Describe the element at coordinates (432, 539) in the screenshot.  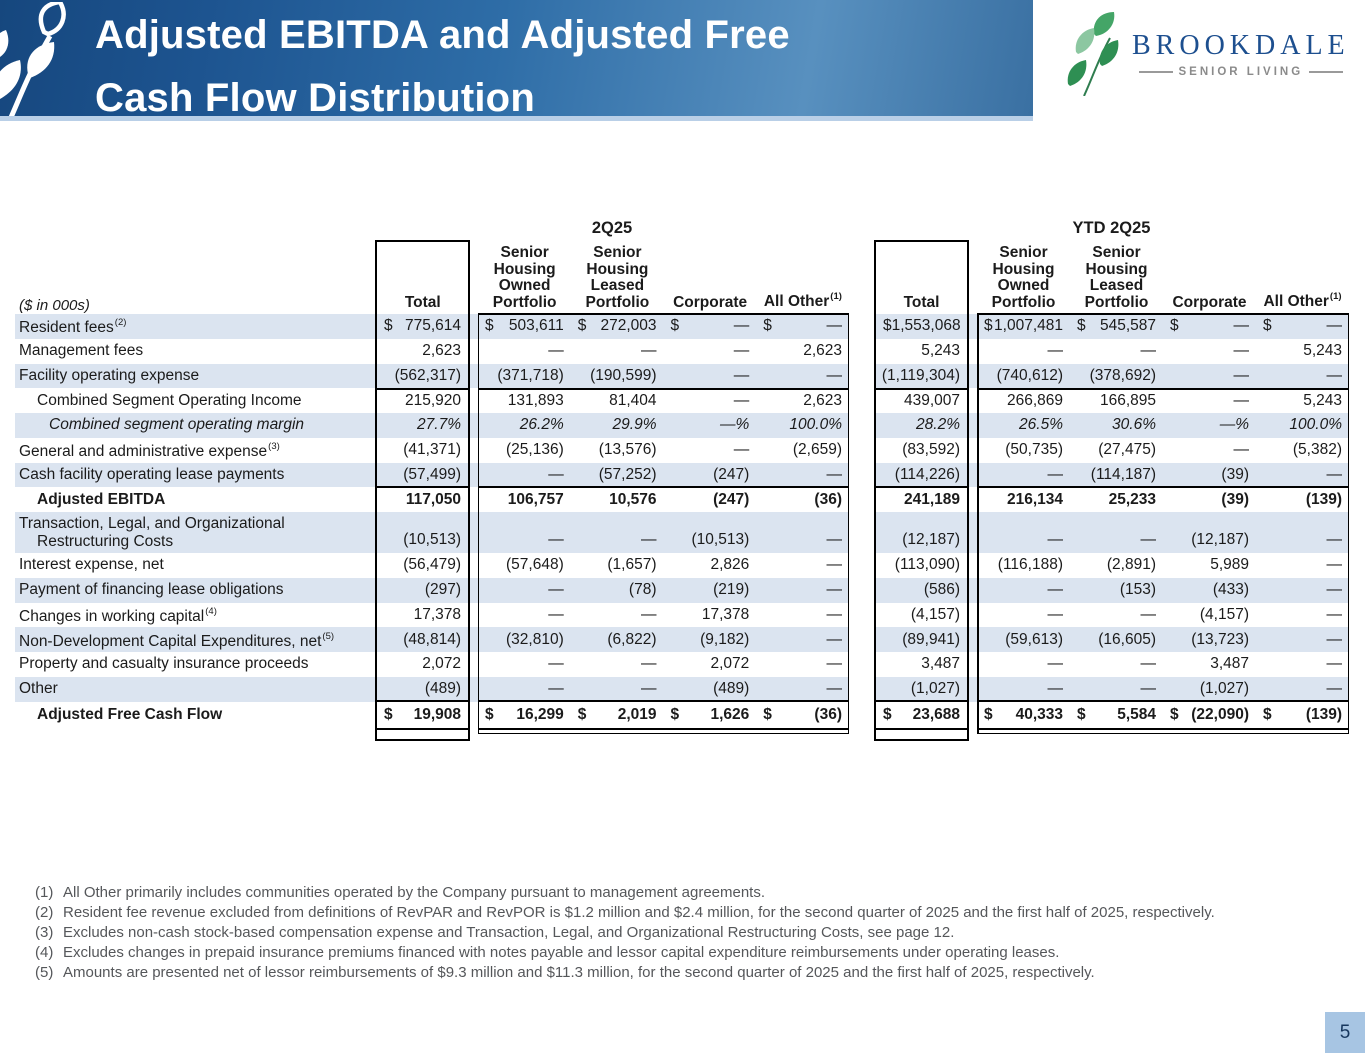
I see `table-cell: (10,513)` at that location.